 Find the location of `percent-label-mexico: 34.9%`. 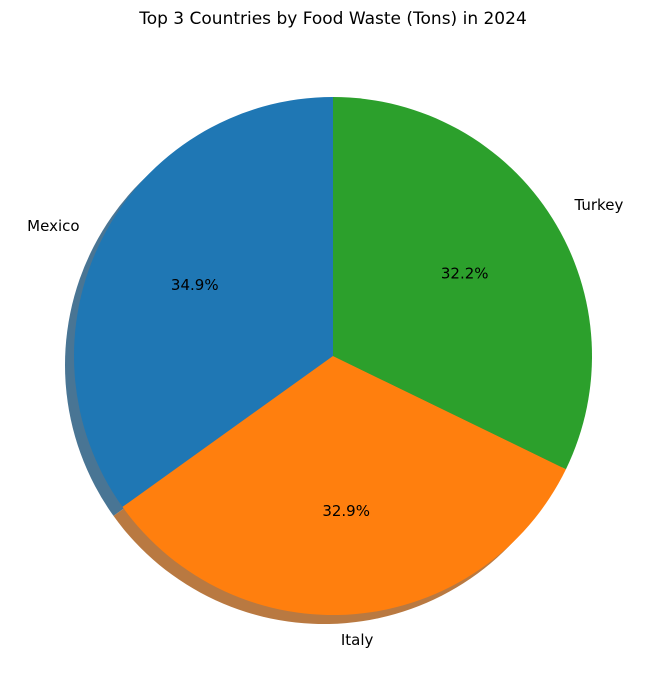

percent-label-mexico: 34.9% is located at coordinates (195, 285).